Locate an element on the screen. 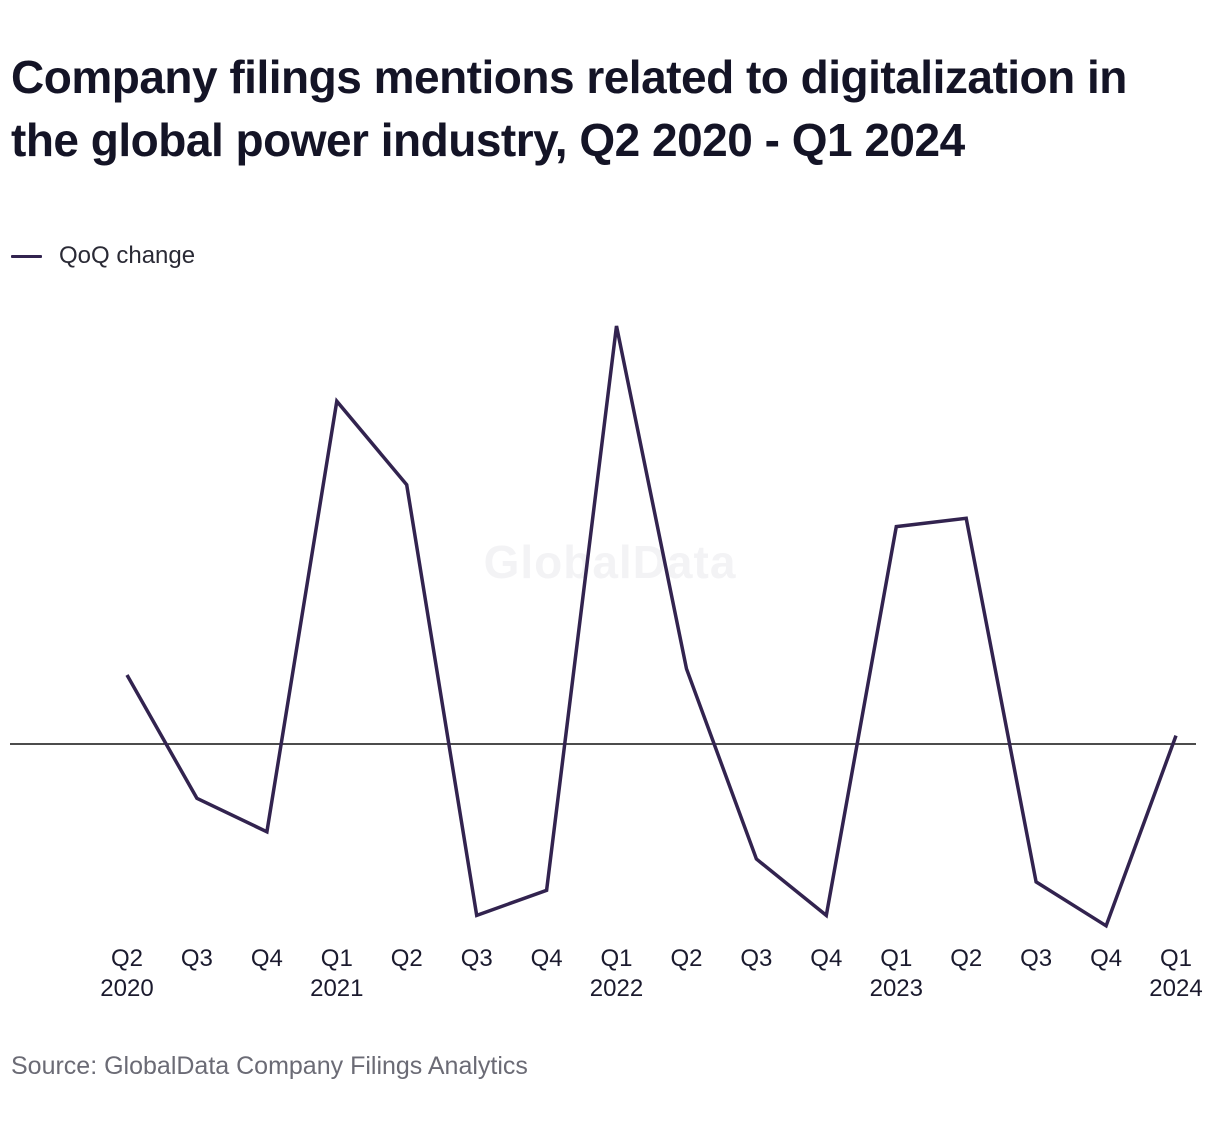  x-tick-year-label: 2023 is located at coordinates (896, 988).